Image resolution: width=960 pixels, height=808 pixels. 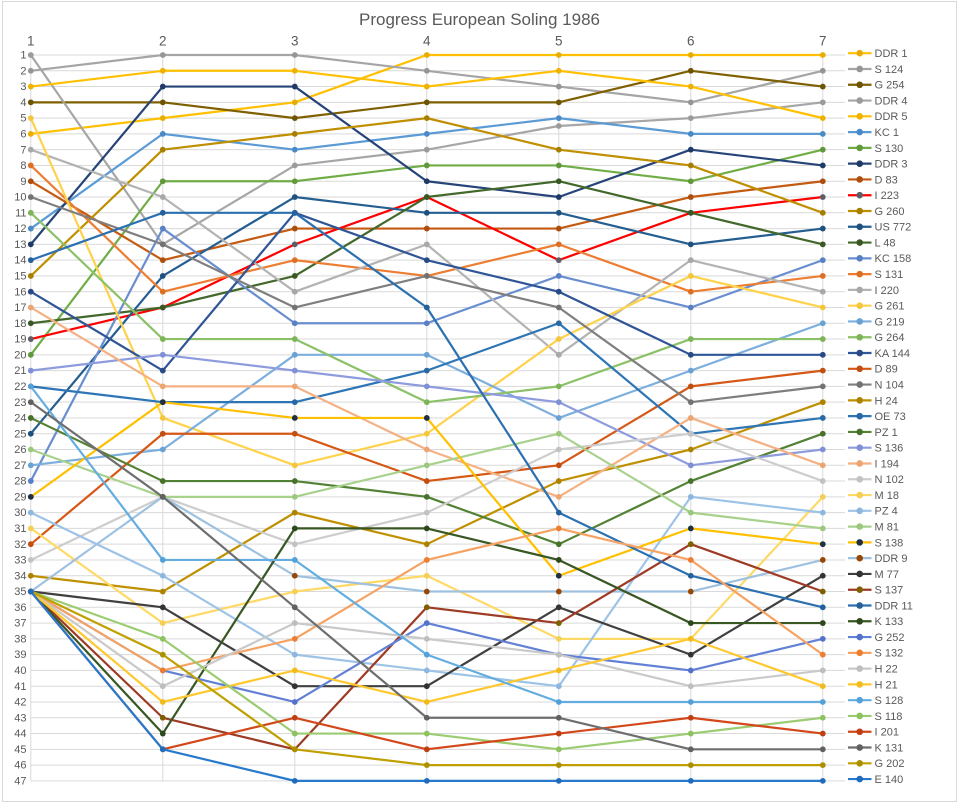 I want to click on svg-text: G 260, so click(x=890, y=212).